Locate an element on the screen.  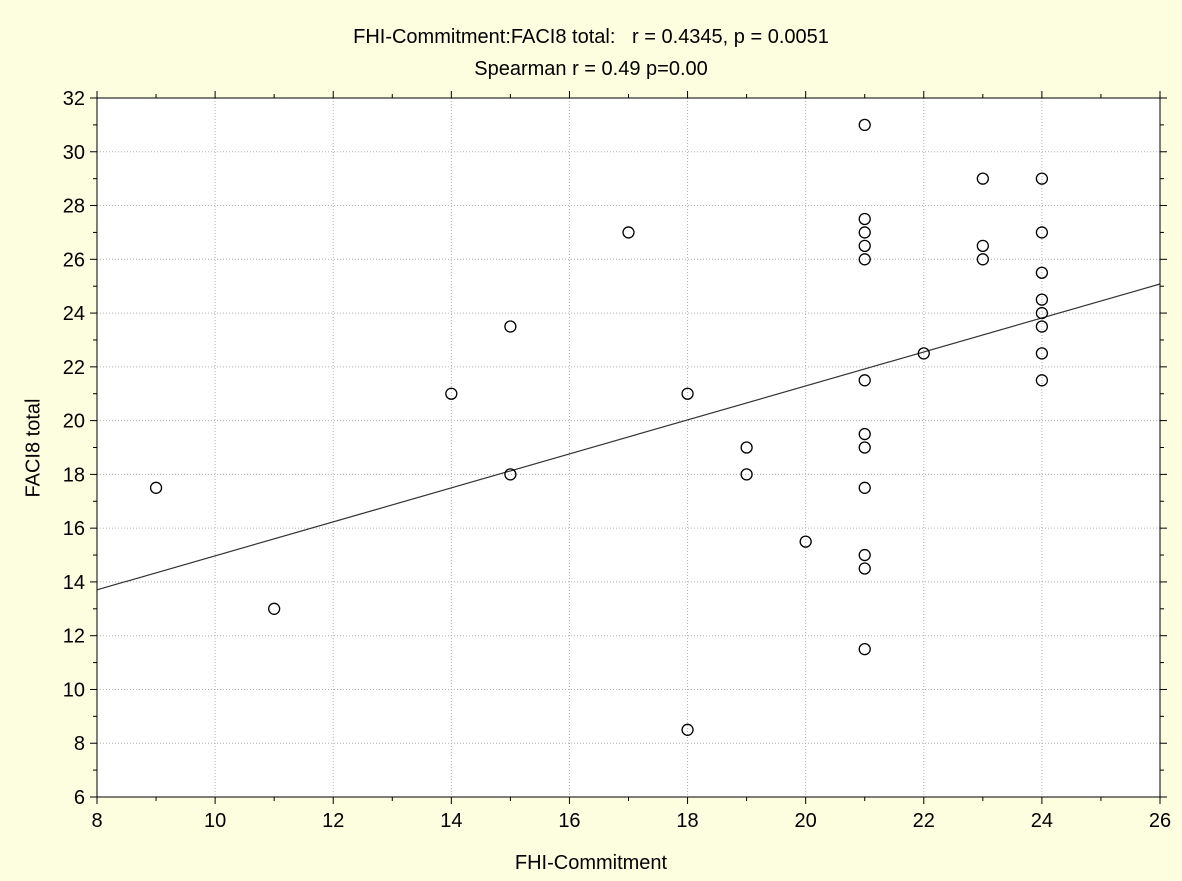
y-tick-label: 18 is located at coordinates (74, 475).